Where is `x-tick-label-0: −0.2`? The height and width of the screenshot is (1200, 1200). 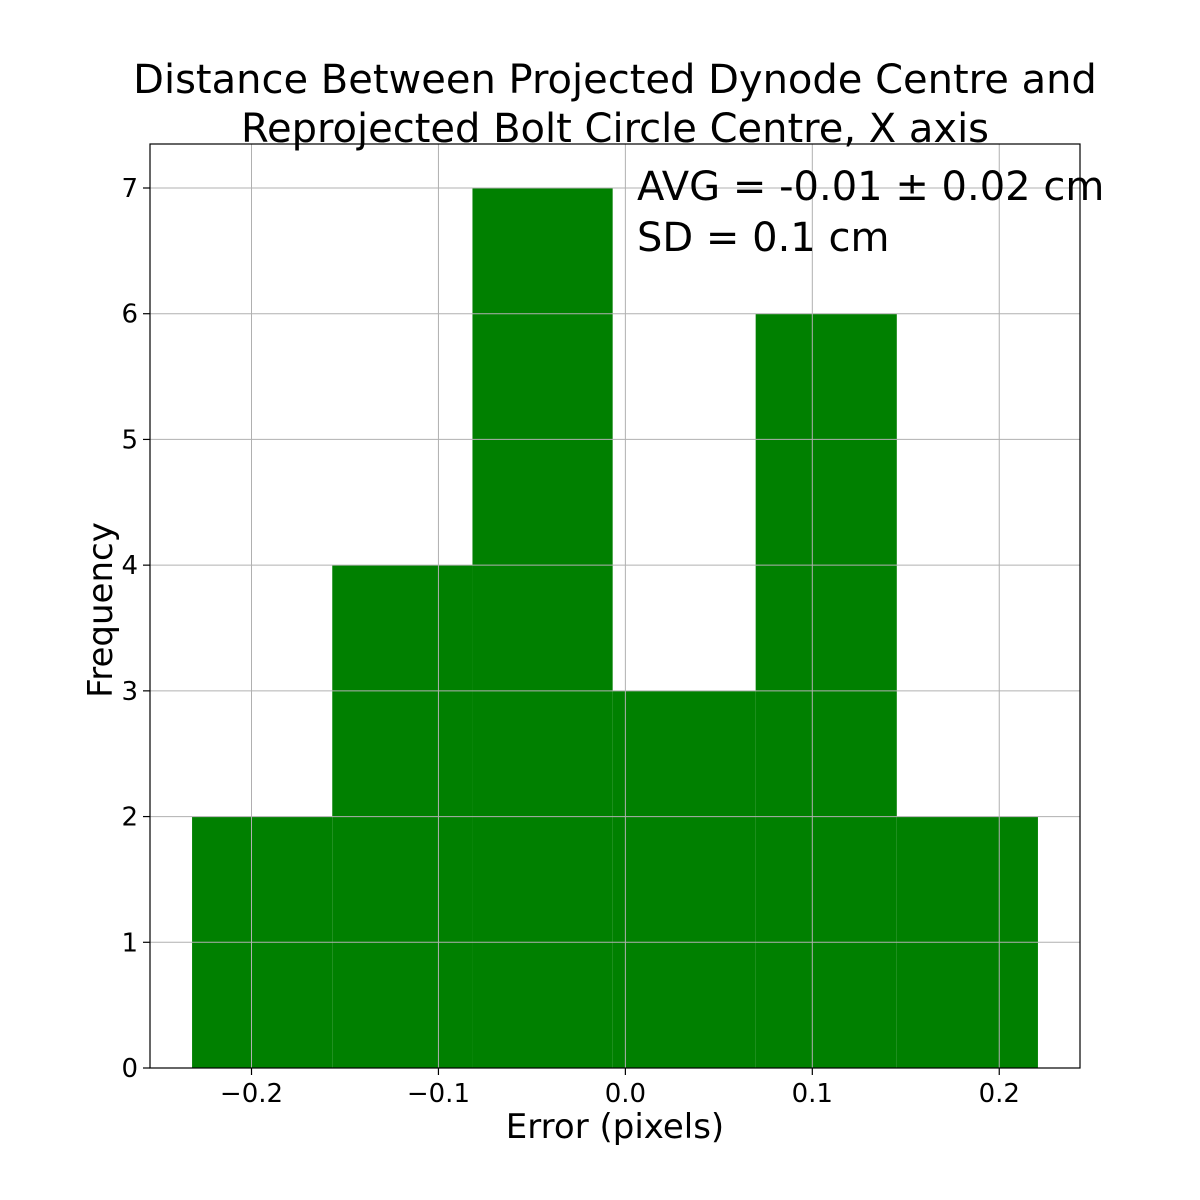
x-tick-label-0: −0.2 is located at coordinates (251, 1094).